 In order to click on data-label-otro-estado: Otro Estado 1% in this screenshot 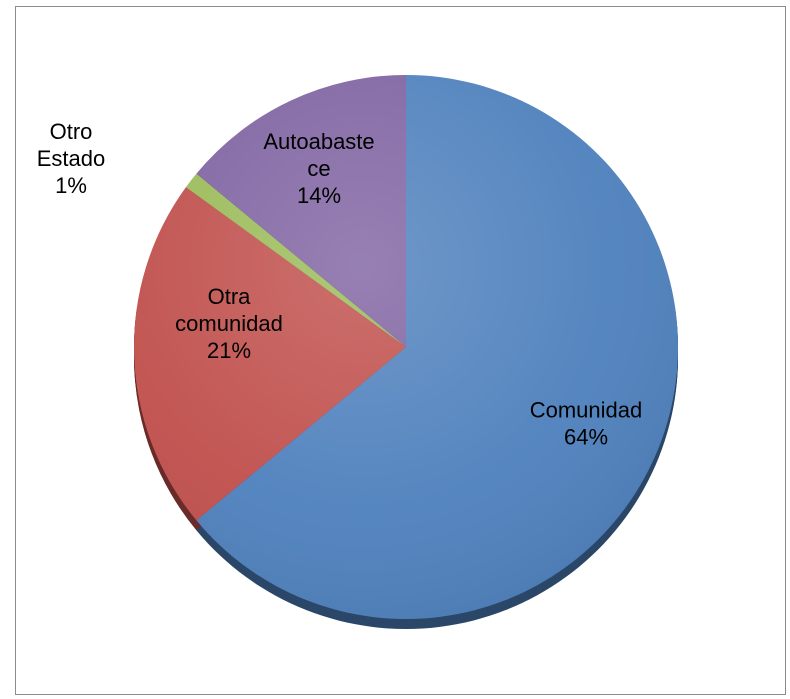, I will do `click(71, 158)`.